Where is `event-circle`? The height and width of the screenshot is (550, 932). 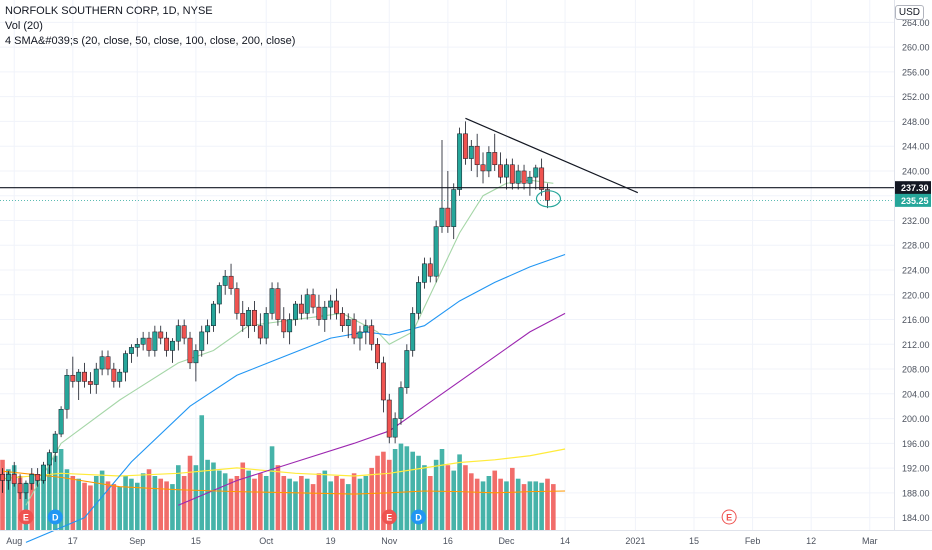
event-circle is located at coordinates (26, 517).